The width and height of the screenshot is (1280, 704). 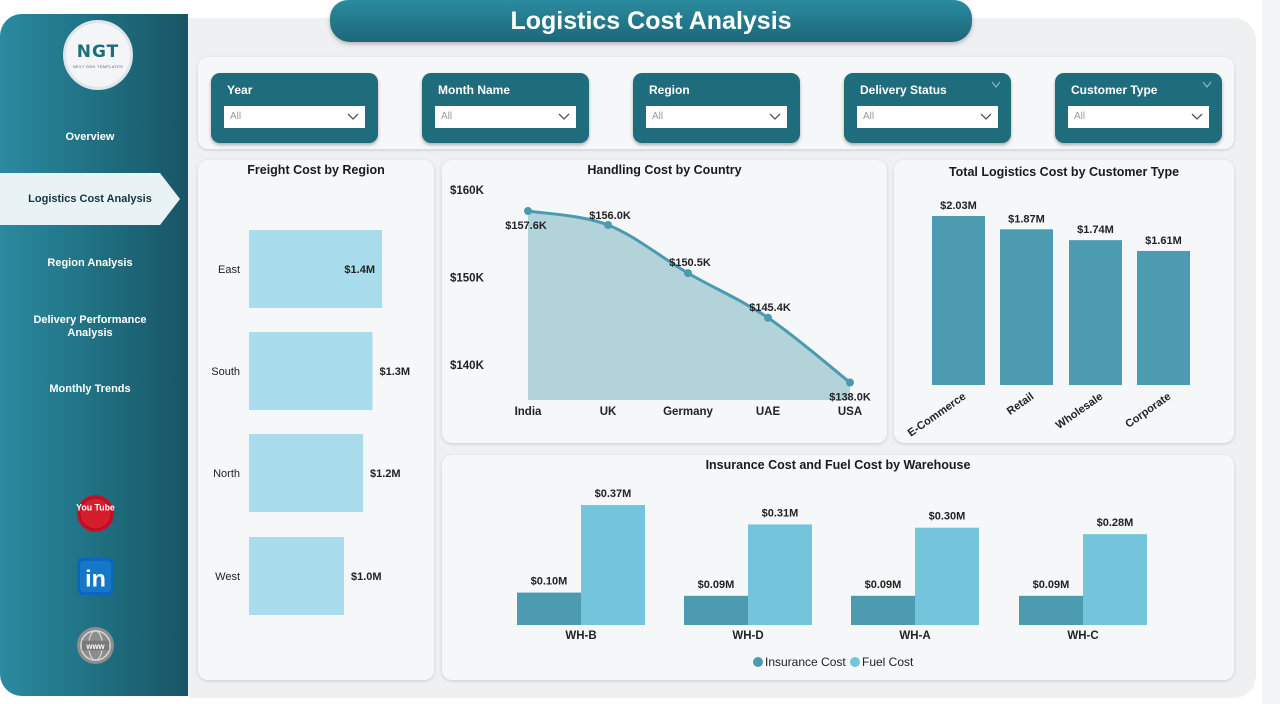 I want to click on website-icon: www, so click(x=95, y=645).